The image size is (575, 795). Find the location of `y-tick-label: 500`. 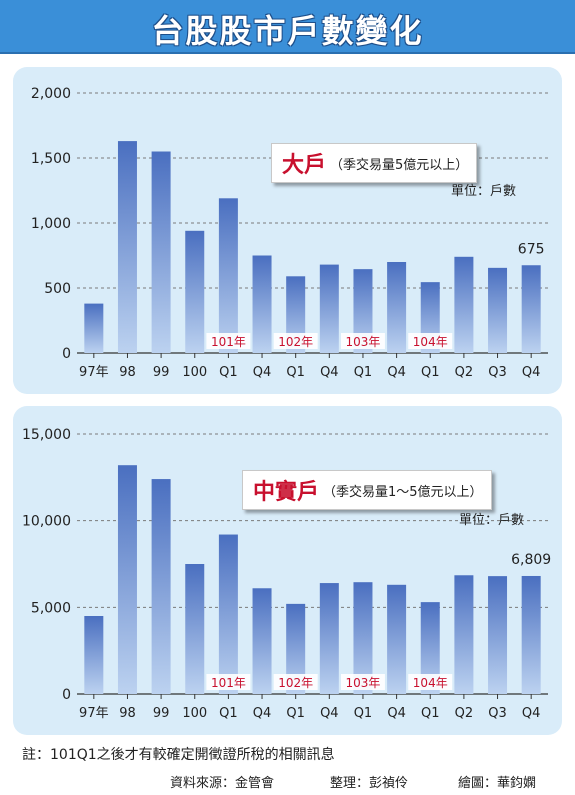

y-tick-label: 500 is located at coordinates (57, 289).